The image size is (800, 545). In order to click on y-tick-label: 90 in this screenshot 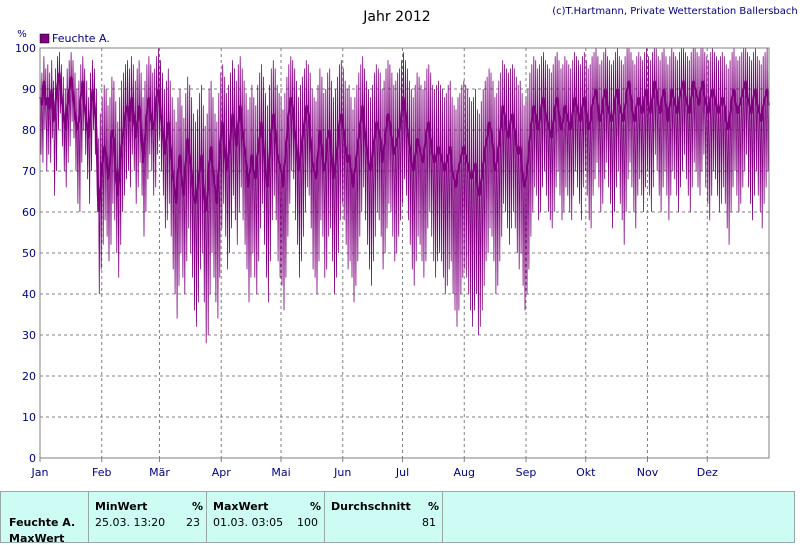, I will do `click(29, 89)`.